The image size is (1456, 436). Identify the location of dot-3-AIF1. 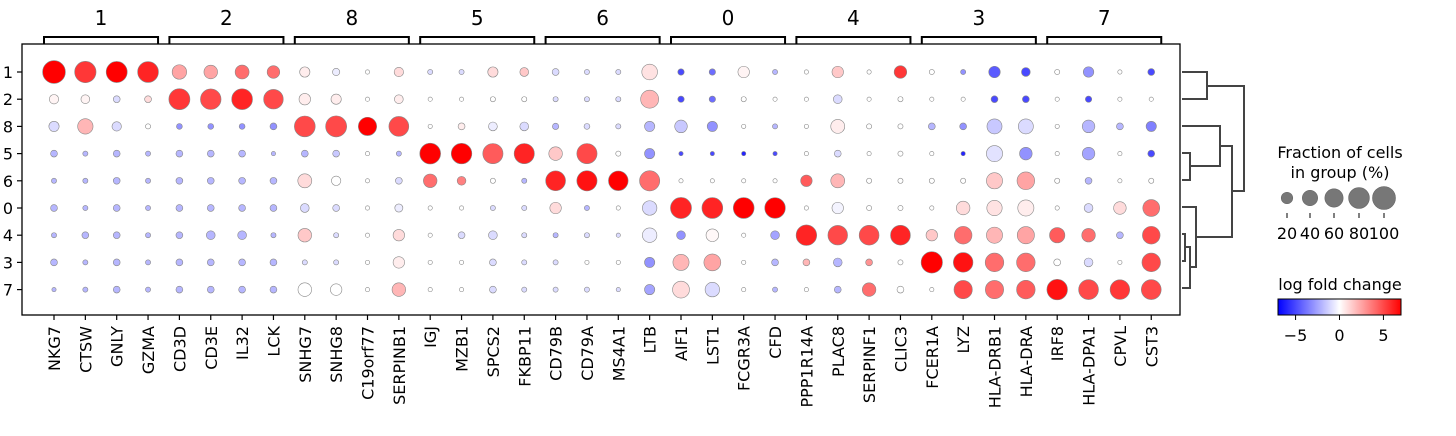
(681, 262).